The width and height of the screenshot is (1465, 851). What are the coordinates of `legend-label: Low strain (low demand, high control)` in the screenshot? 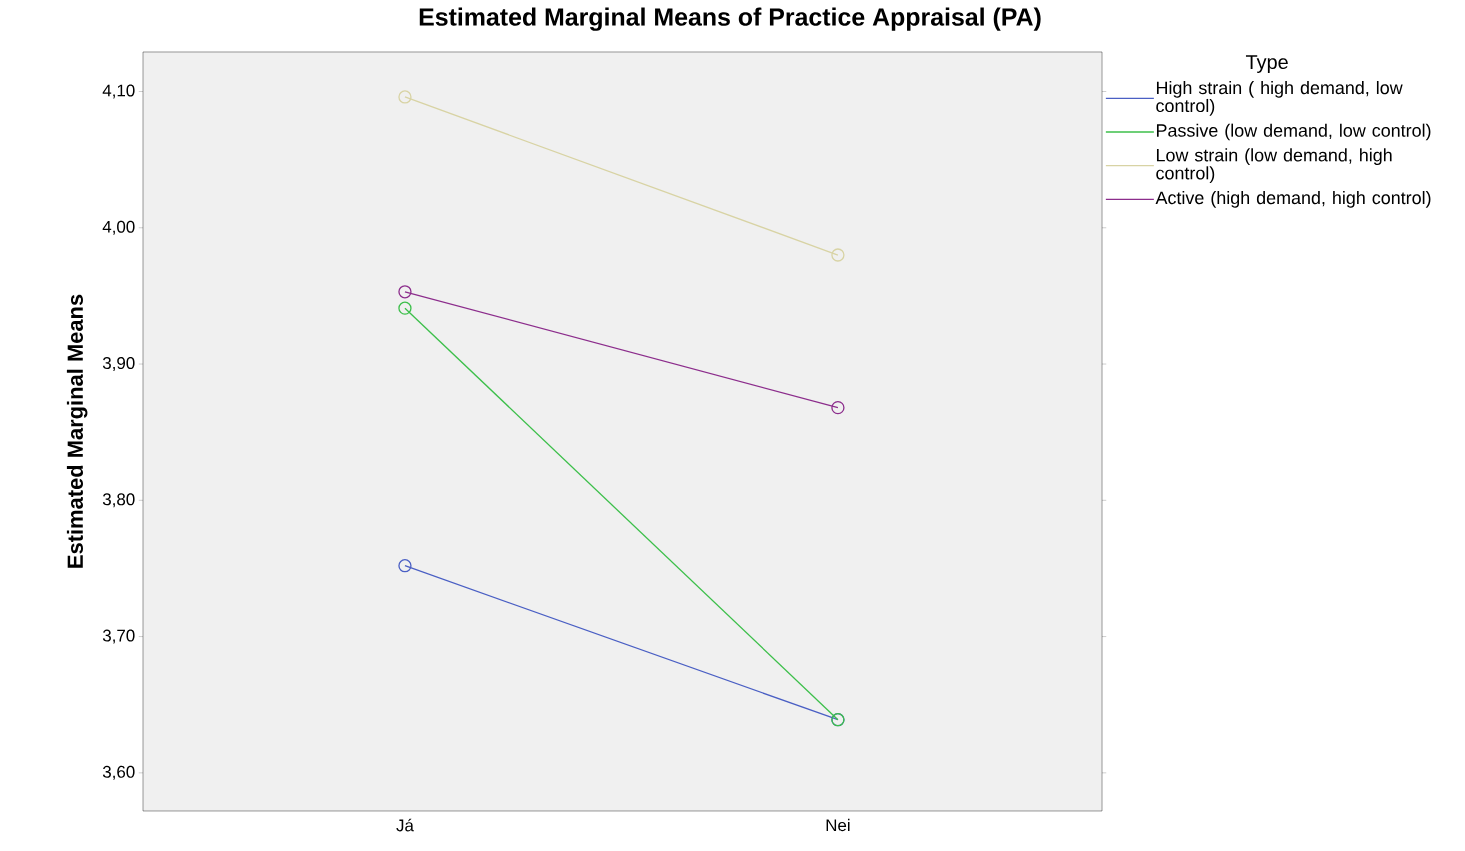 It's located at (1274, 166).